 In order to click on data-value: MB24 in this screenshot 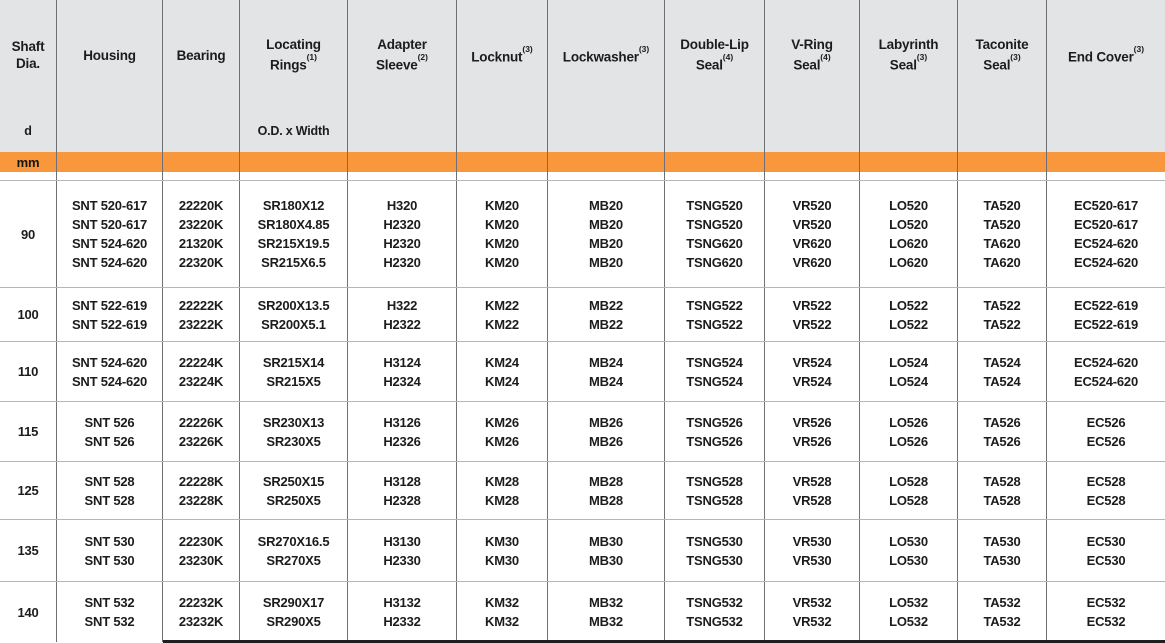, I will do `click(606, 362)`.